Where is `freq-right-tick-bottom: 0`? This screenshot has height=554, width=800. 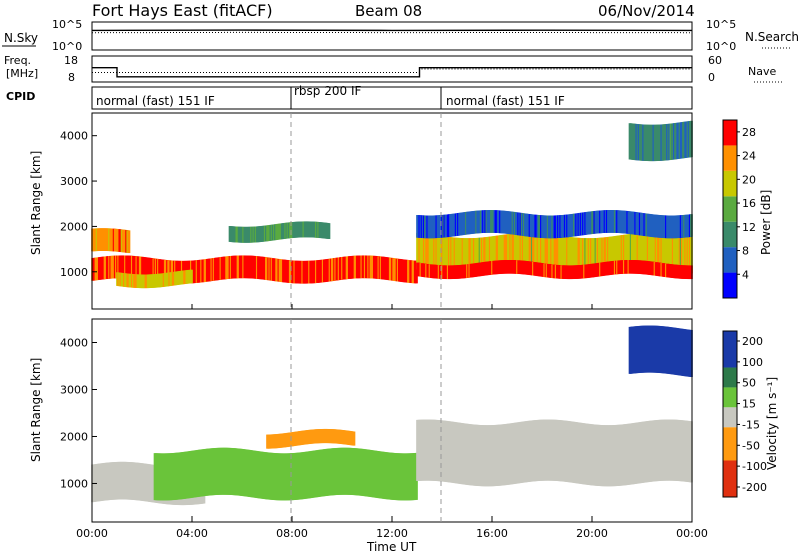
freq-right-tick-bottom: 0 is located at coordinates (711, 77).